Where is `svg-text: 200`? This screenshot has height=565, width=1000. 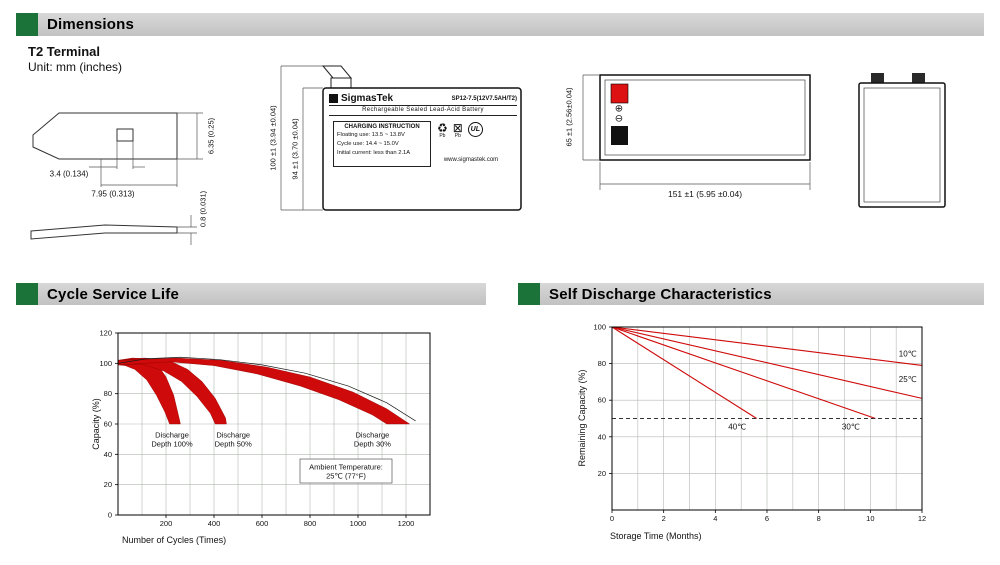 svg-text: 200 is located at coordinates (166, 523).